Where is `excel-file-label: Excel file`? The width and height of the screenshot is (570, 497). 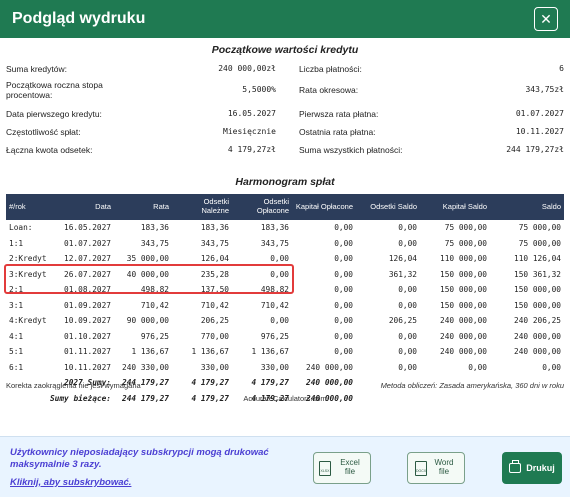
excel-file-label: Excel file is located at coordinates (350, 467).